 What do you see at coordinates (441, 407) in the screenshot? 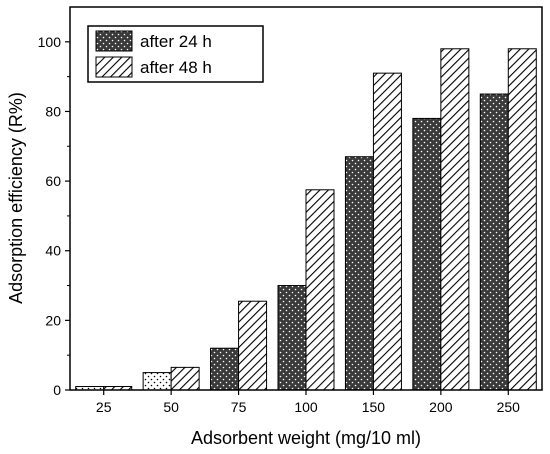
I see `x-tick-label: 200` at bounding box center [441, 407].